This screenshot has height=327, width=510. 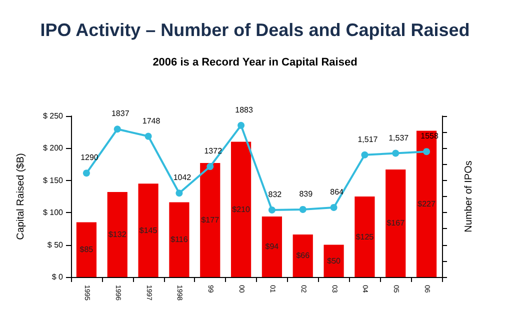 What do you see at coordinates (469, 196) in the screenshot?
I see `y2-axis-title: Number of IPOs` at bounding box center [469, 196].